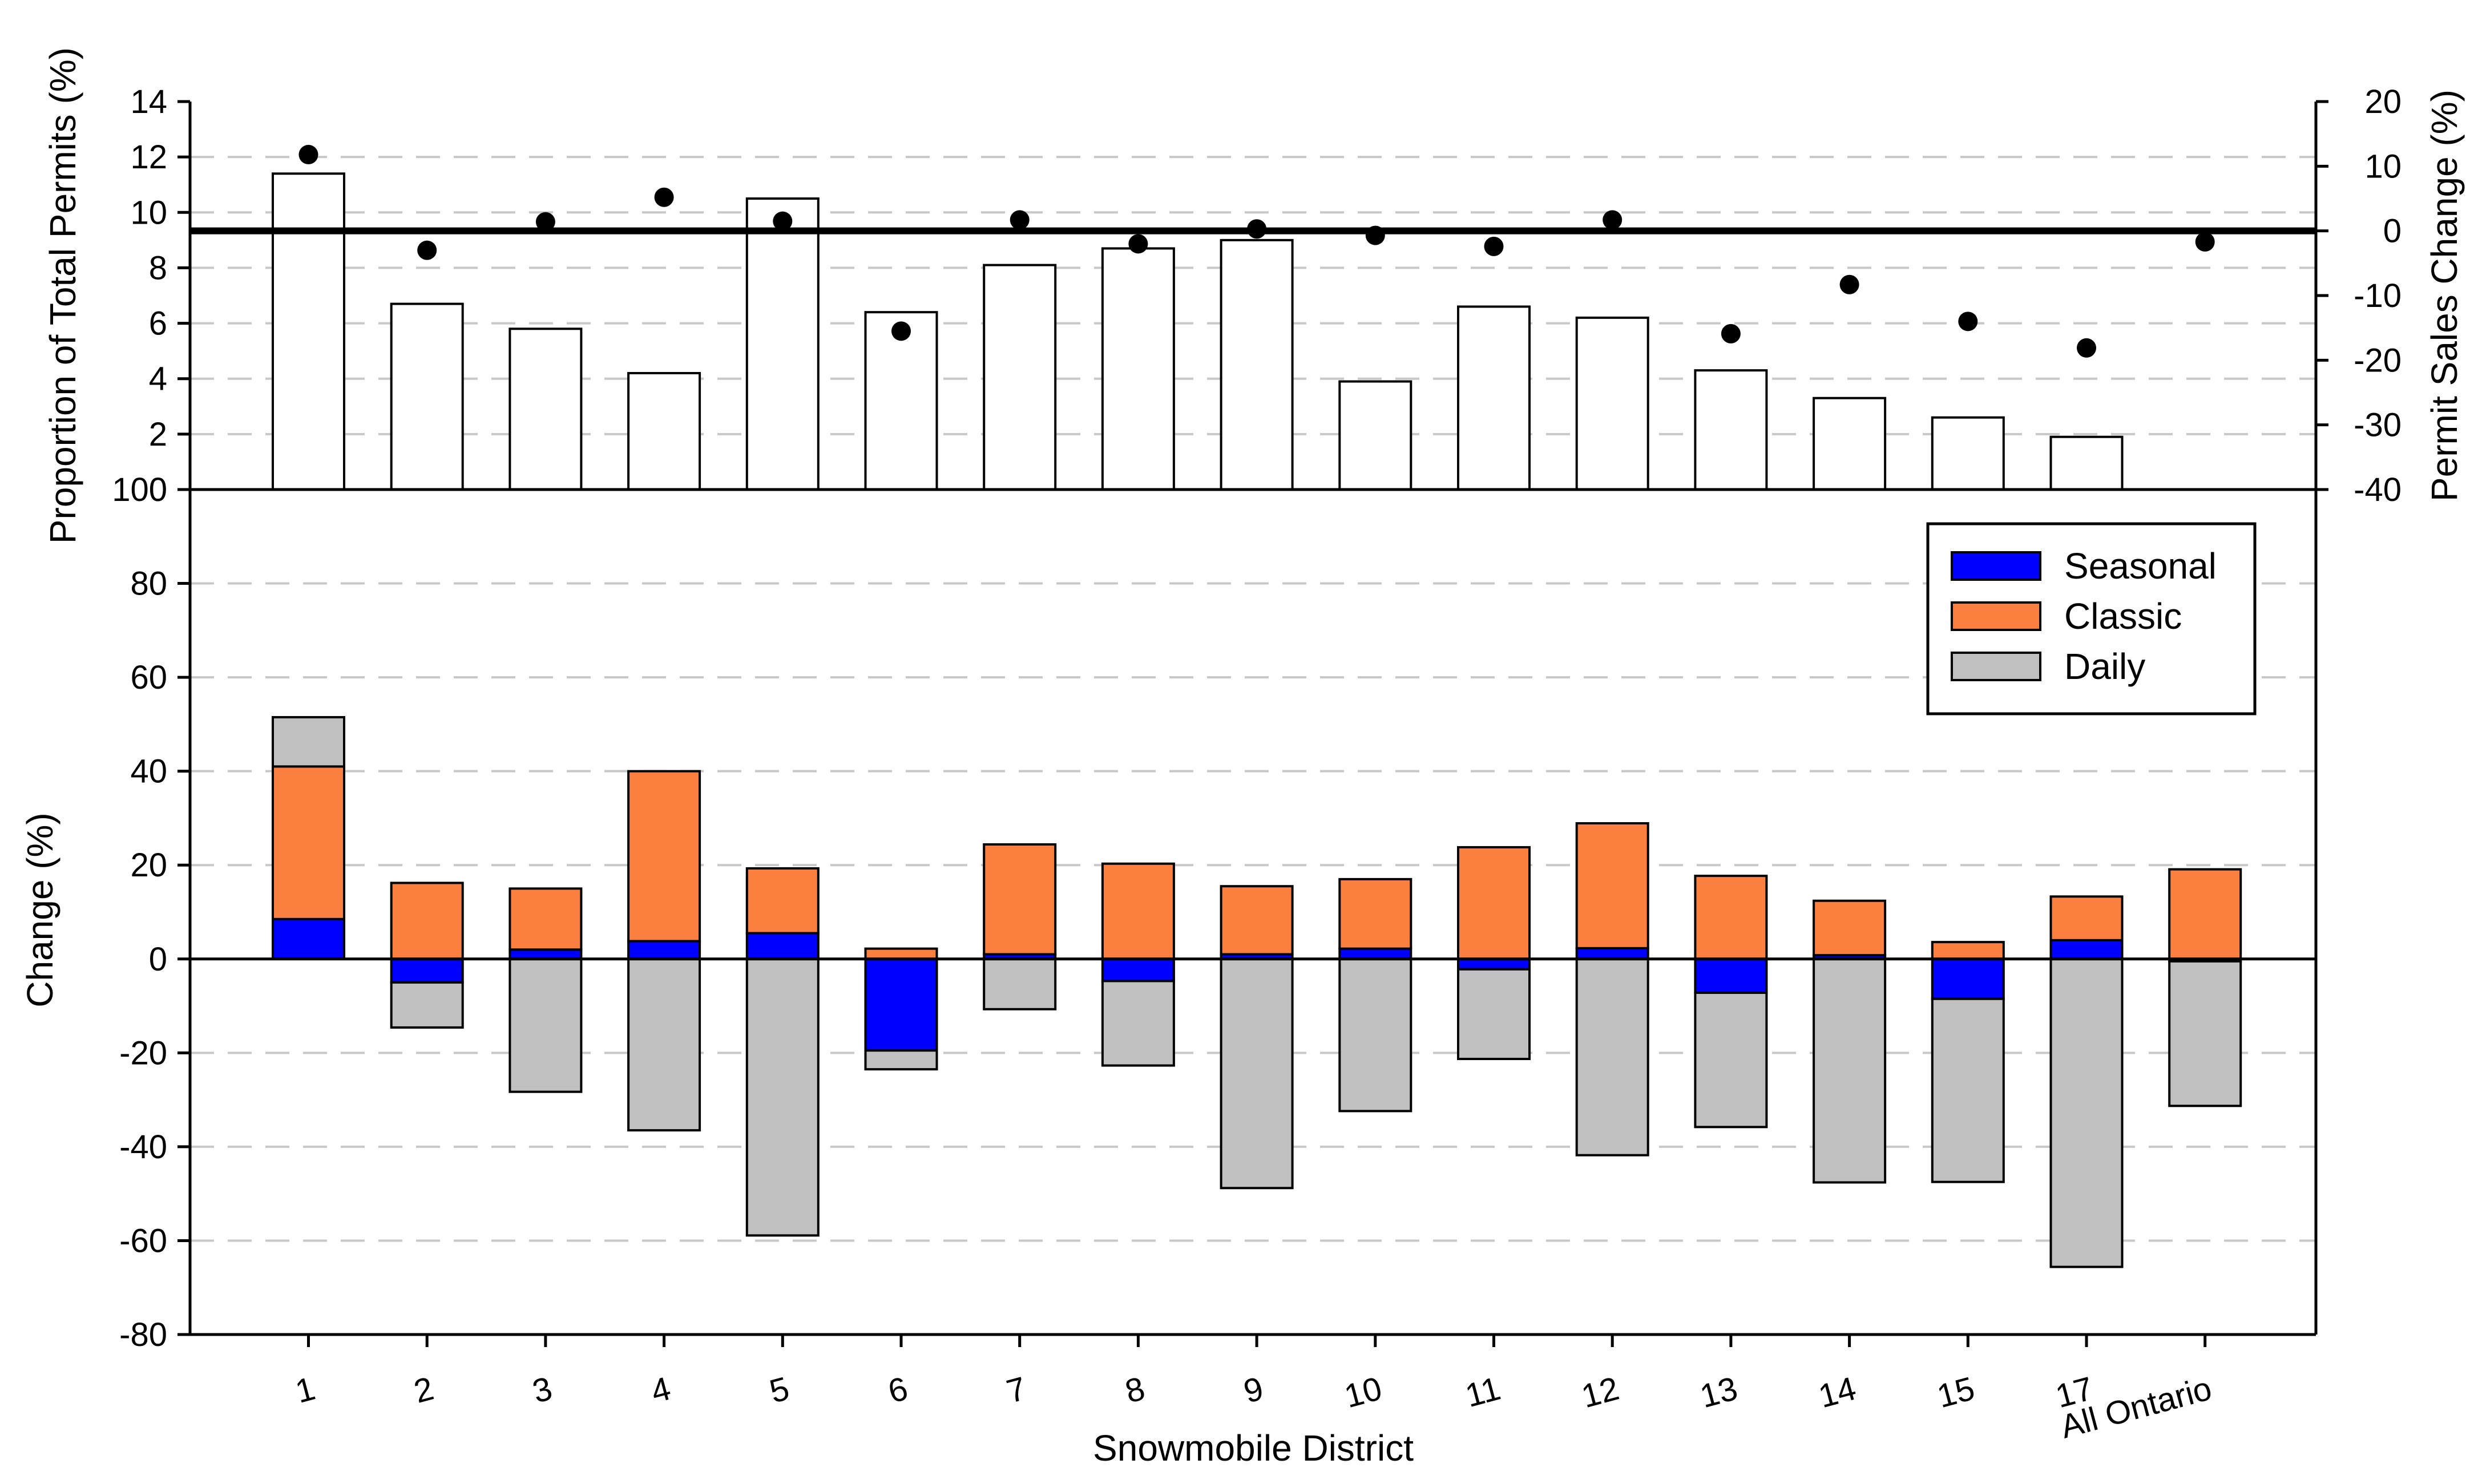  I want to click on top-y2-tick-label: -30, so click(2378, 425).